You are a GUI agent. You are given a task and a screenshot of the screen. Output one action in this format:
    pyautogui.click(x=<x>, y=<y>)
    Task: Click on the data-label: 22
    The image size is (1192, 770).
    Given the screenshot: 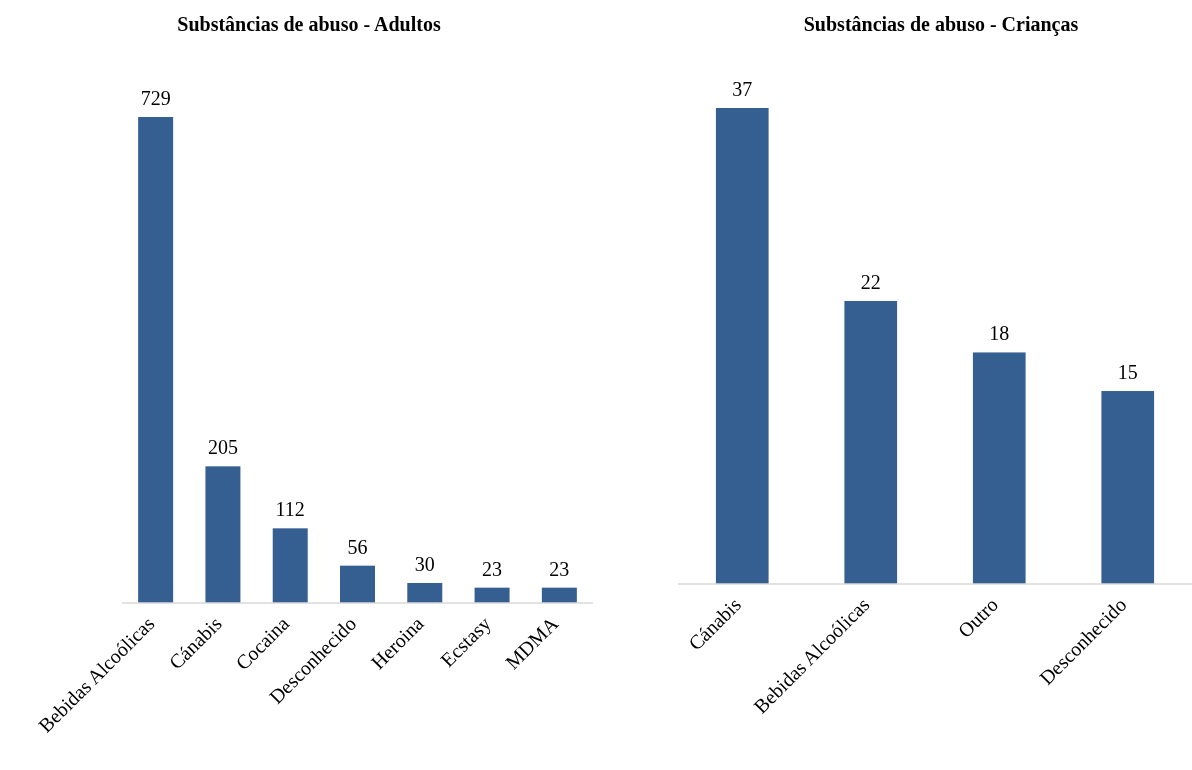 What is the action you would take?
    pyautogui.click(x=870, y=281)
    